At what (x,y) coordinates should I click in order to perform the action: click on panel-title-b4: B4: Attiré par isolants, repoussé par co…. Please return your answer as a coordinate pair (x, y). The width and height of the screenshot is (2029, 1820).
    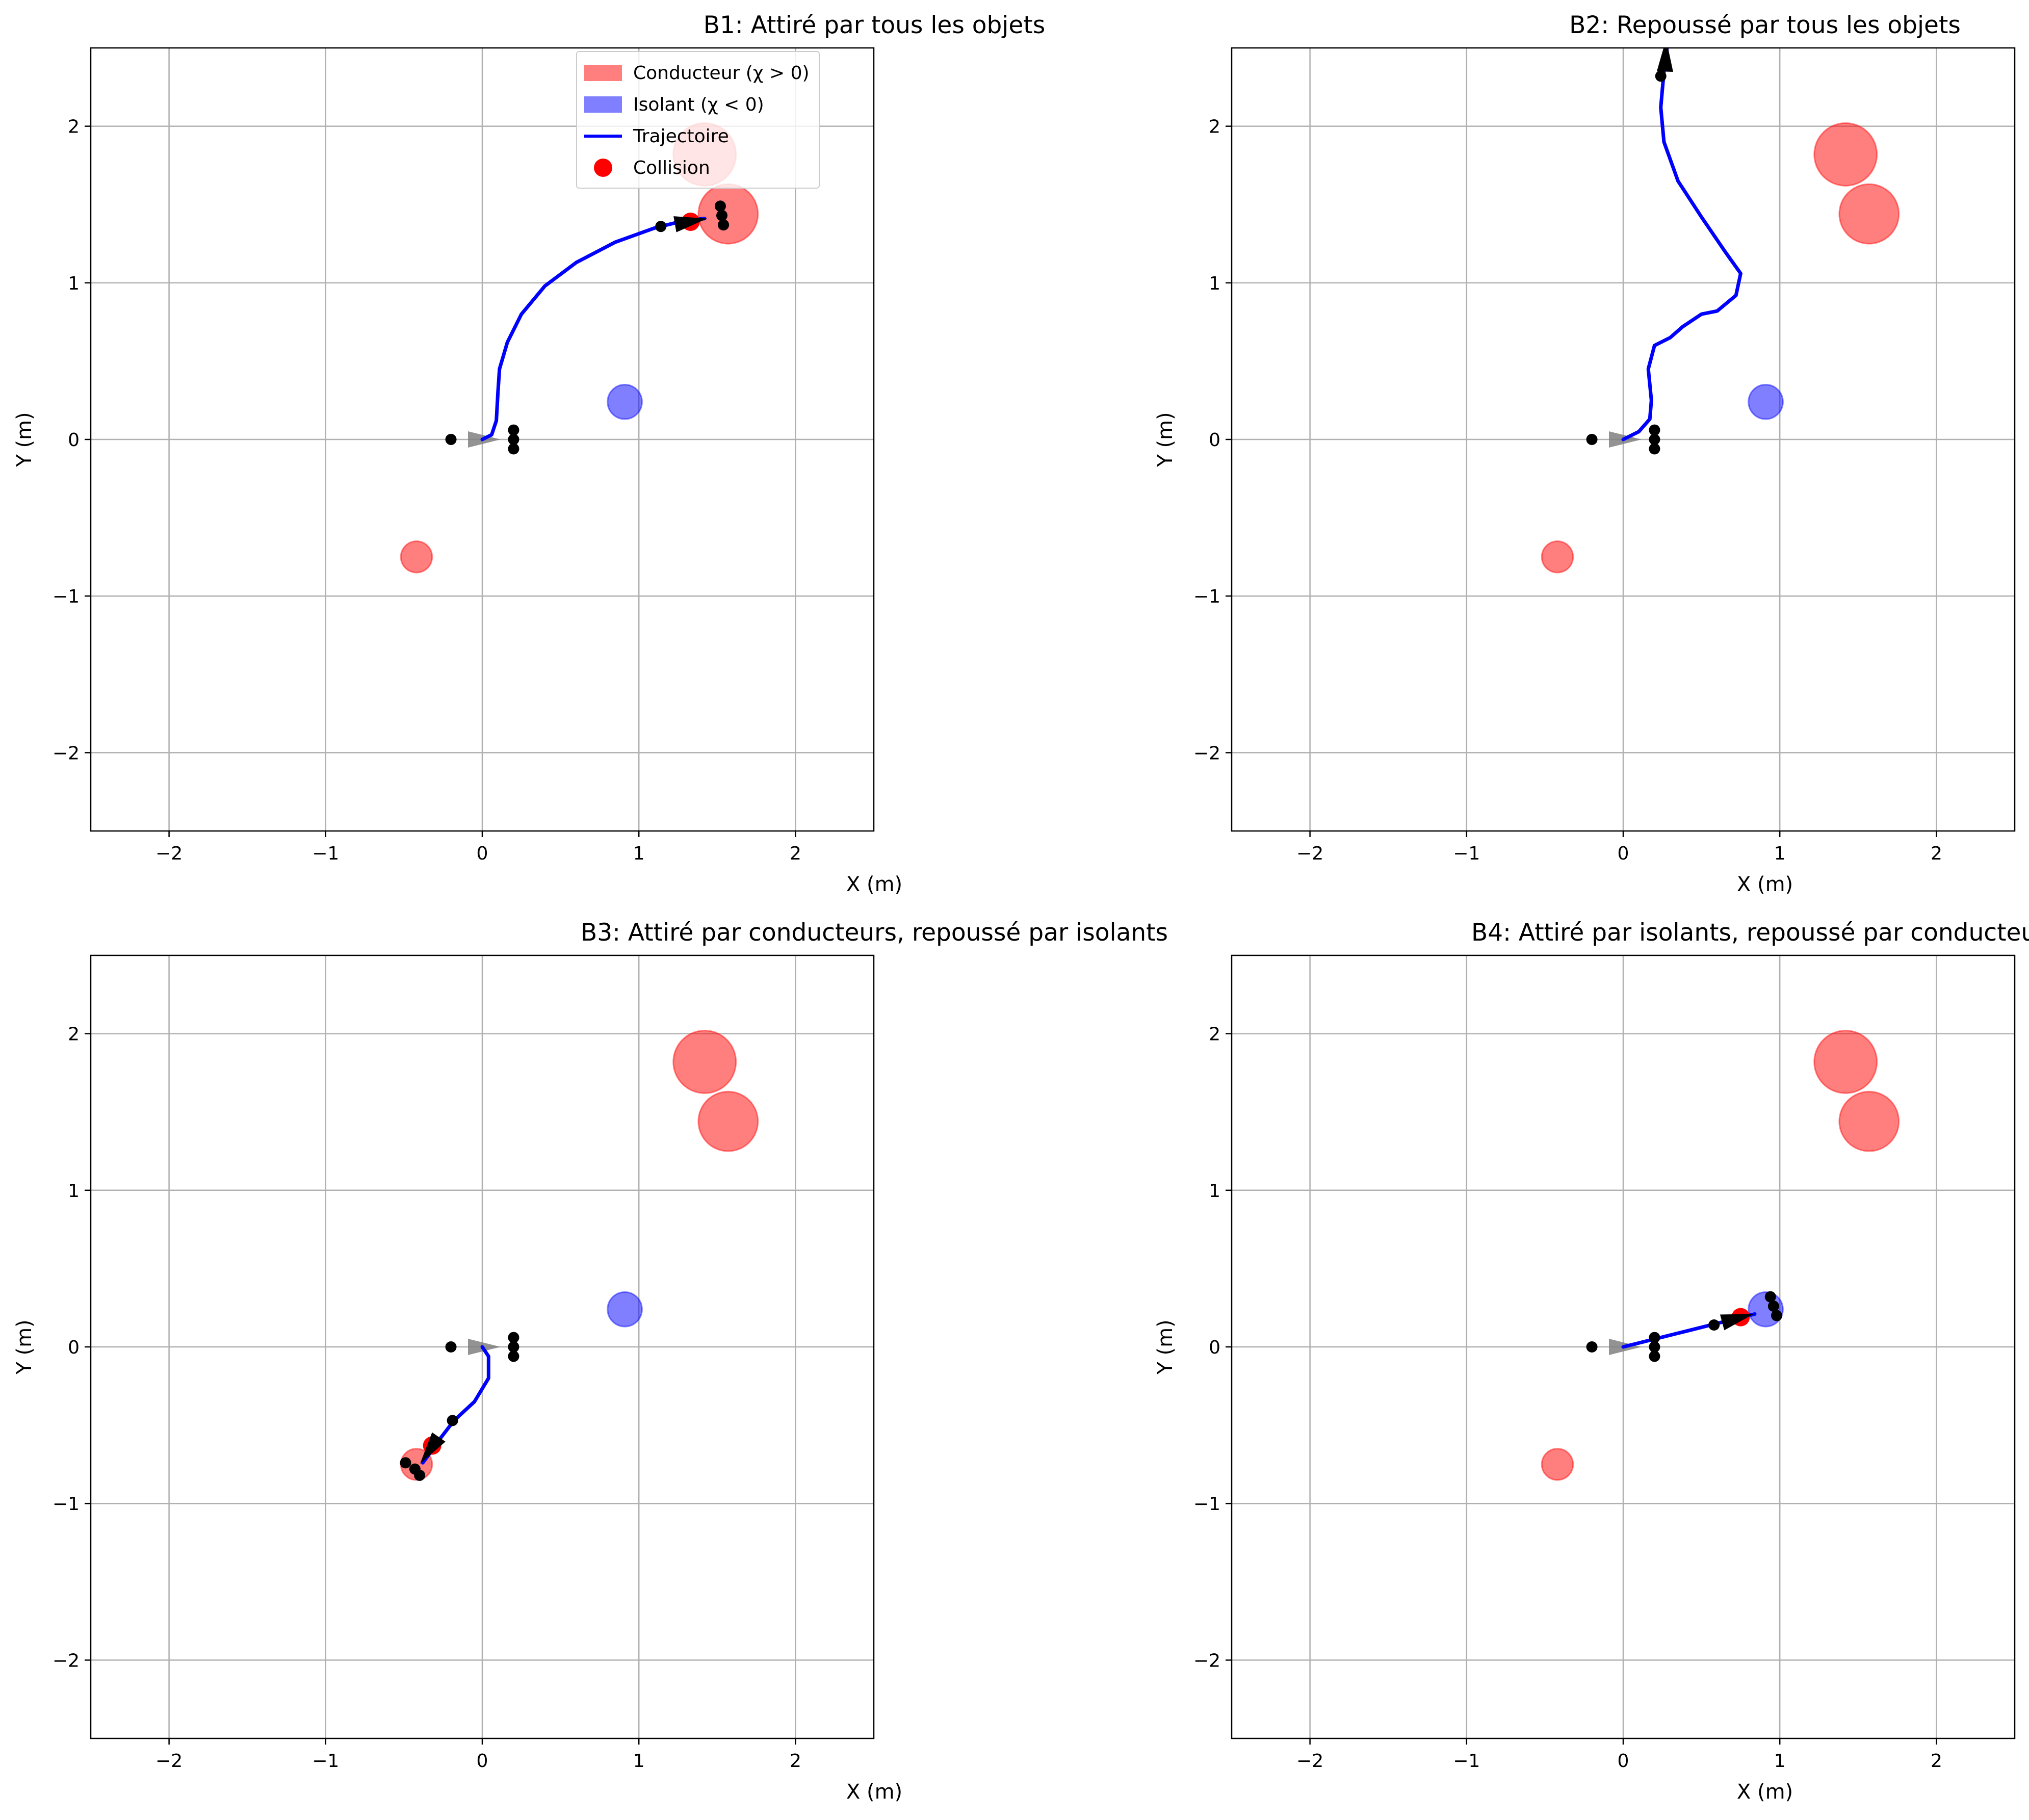
    Looking at the image, I should click on (1750, 933).